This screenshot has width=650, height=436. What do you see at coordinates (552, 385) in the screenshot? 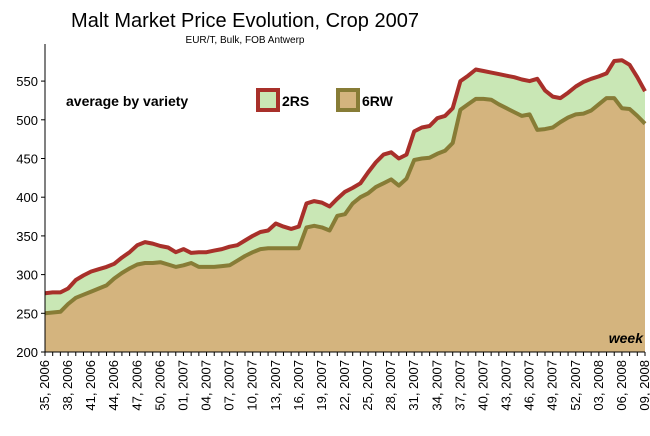
I see `x-tick-label: 49, 2007` at bounding box center [552, 385].